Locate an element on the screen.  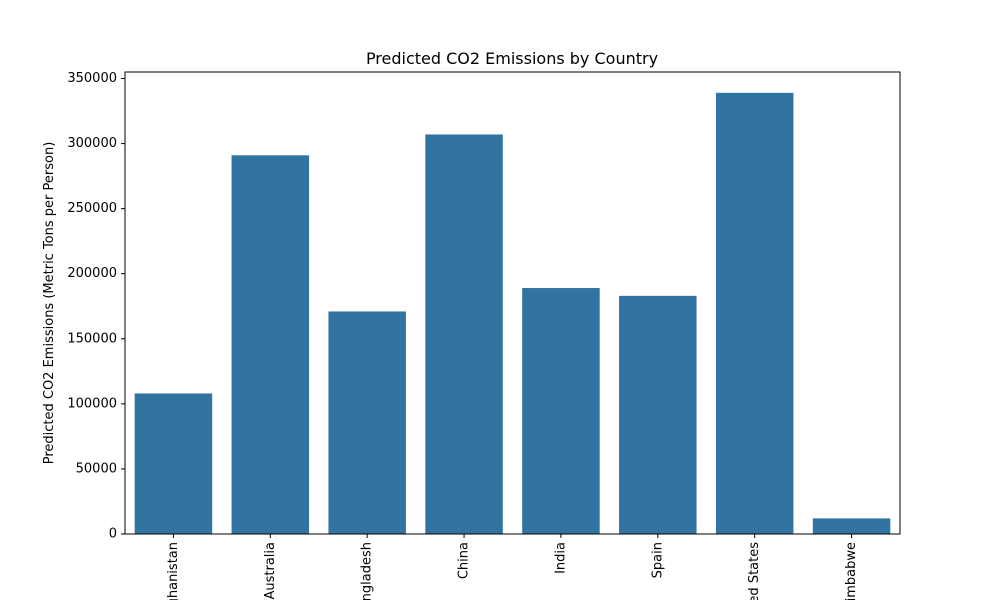
y-tick-label: 100000 is located at coordinates (92, 403).